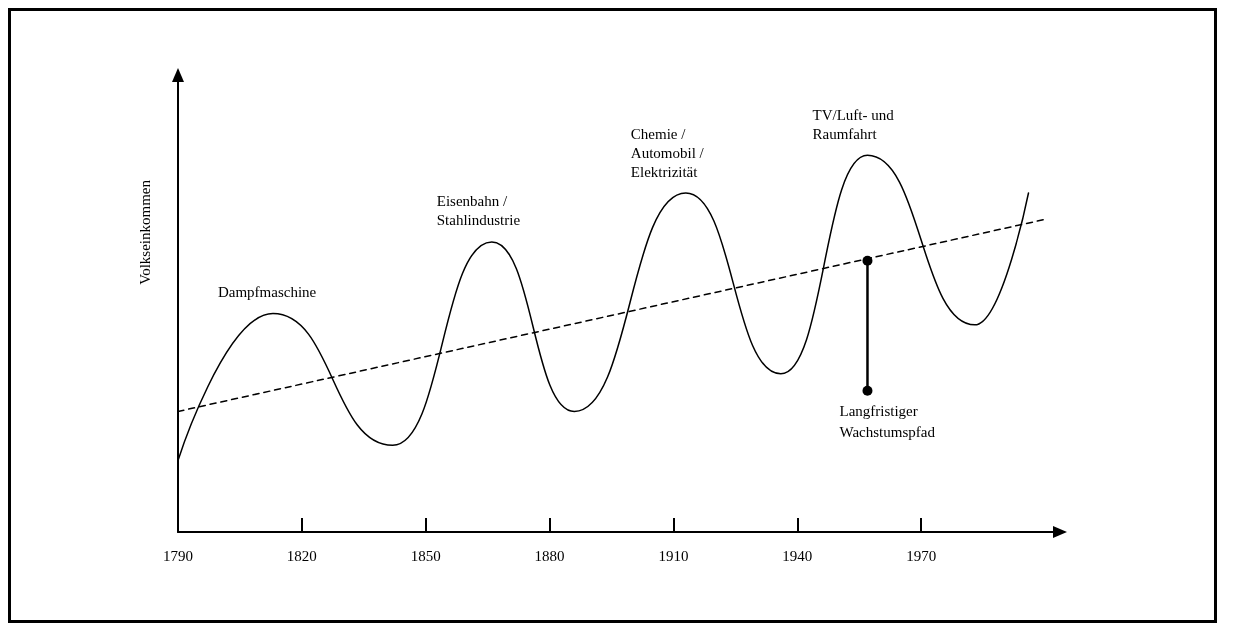  I want to click on x-tick-label: 1970, so click(921, 555).